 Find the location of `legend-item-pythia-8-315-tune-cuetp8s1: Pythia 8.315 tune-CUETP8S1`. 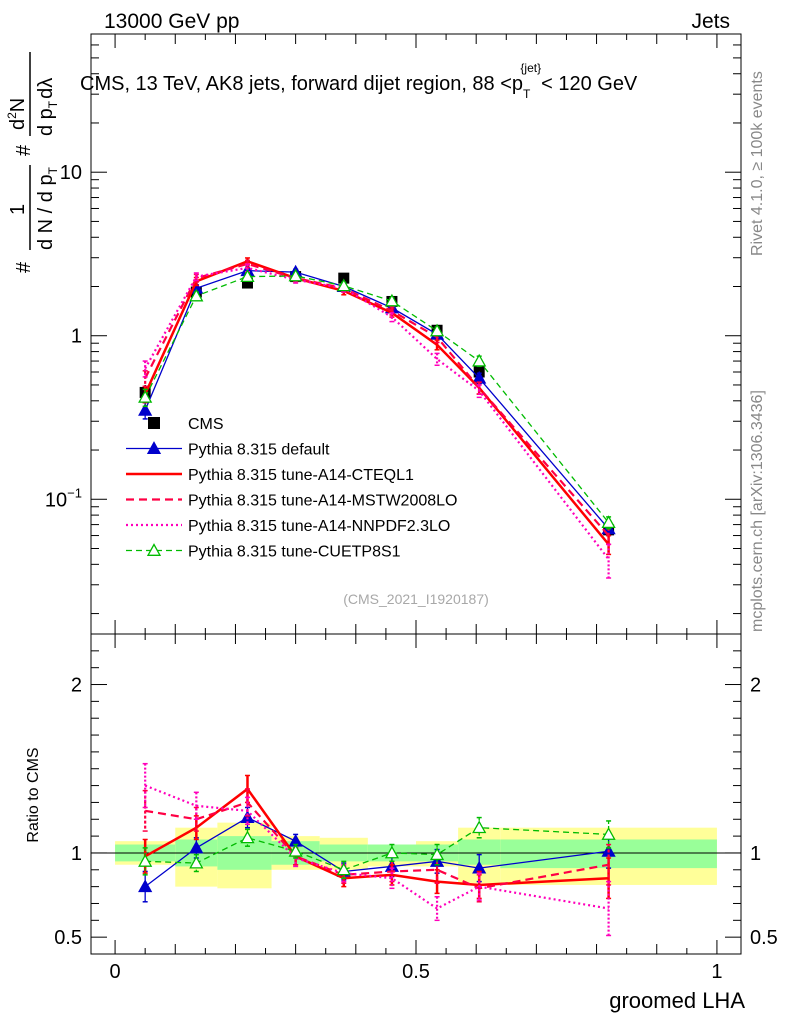

legend-item-pythia-8-315-tune-cuetp8s1: Pythia 8.315 tune-CUETP8S1 is located at coordinates (263, 552).